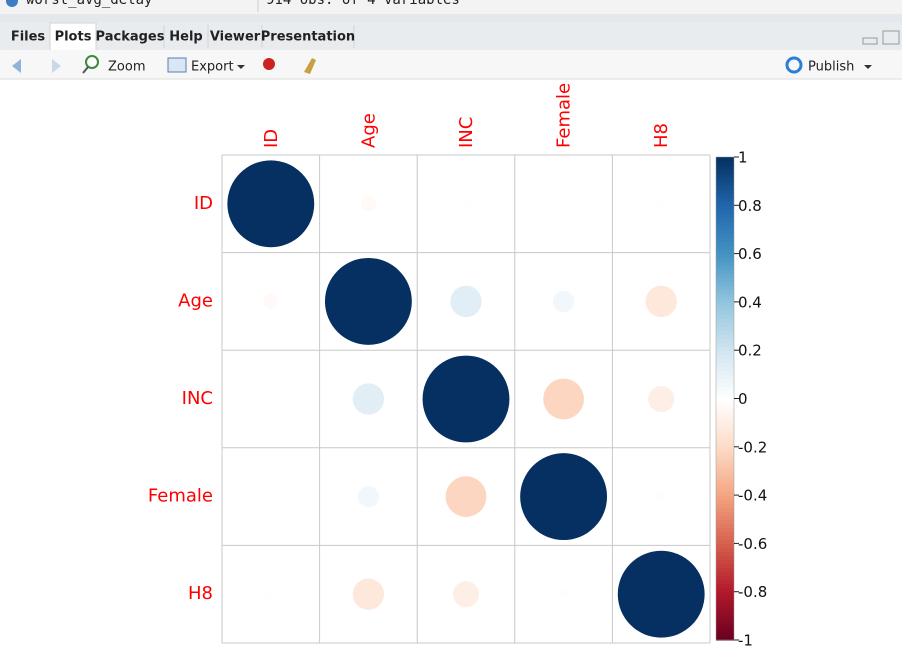 This screenshot has height=656, width=902. I want to click on toolbar, so click(451, 64).